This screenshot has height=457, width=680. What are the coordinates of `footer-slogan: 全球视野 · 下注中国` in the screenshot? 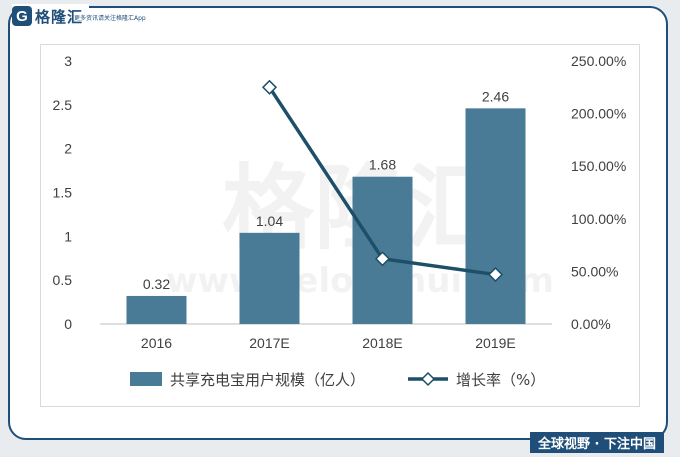 It's located at (597, 442).